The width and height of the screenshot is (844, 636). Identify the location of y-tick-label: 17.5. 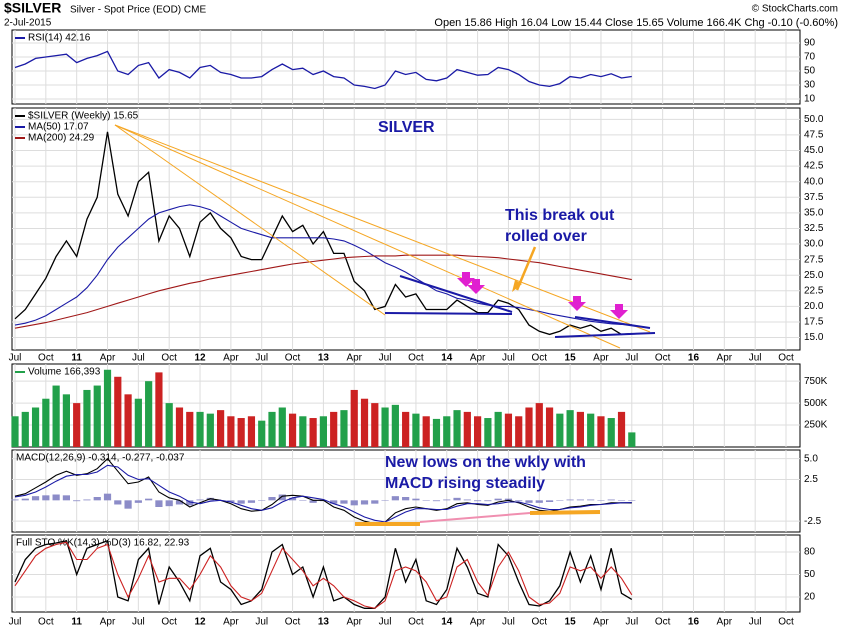
(814, 322).